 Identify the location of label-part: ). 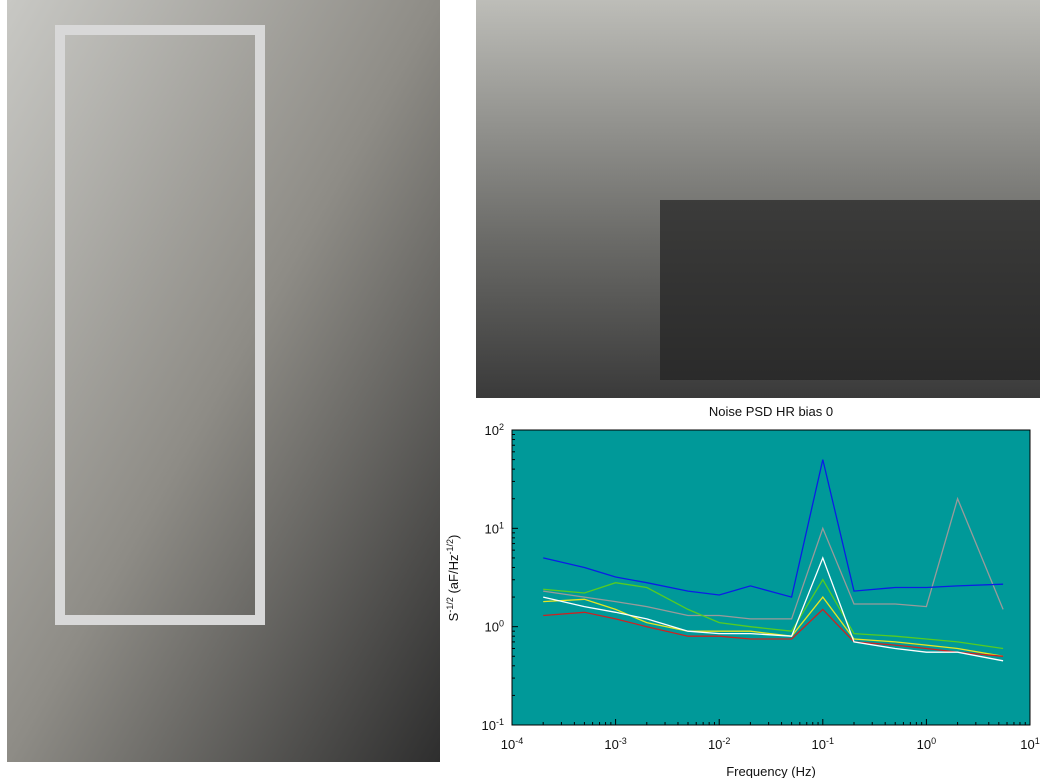
(453, 537).